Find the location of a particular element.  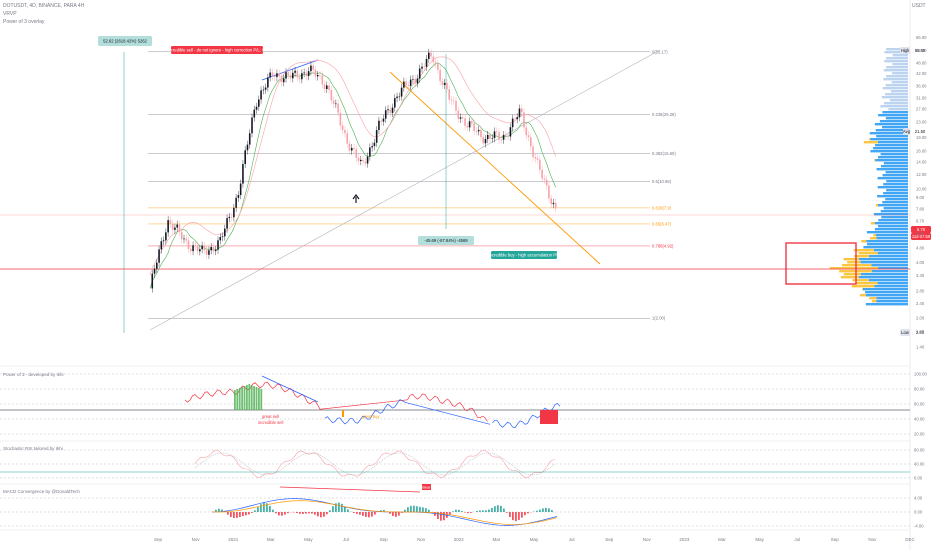

macd-divergence-line is located at coordinates (350, 489).